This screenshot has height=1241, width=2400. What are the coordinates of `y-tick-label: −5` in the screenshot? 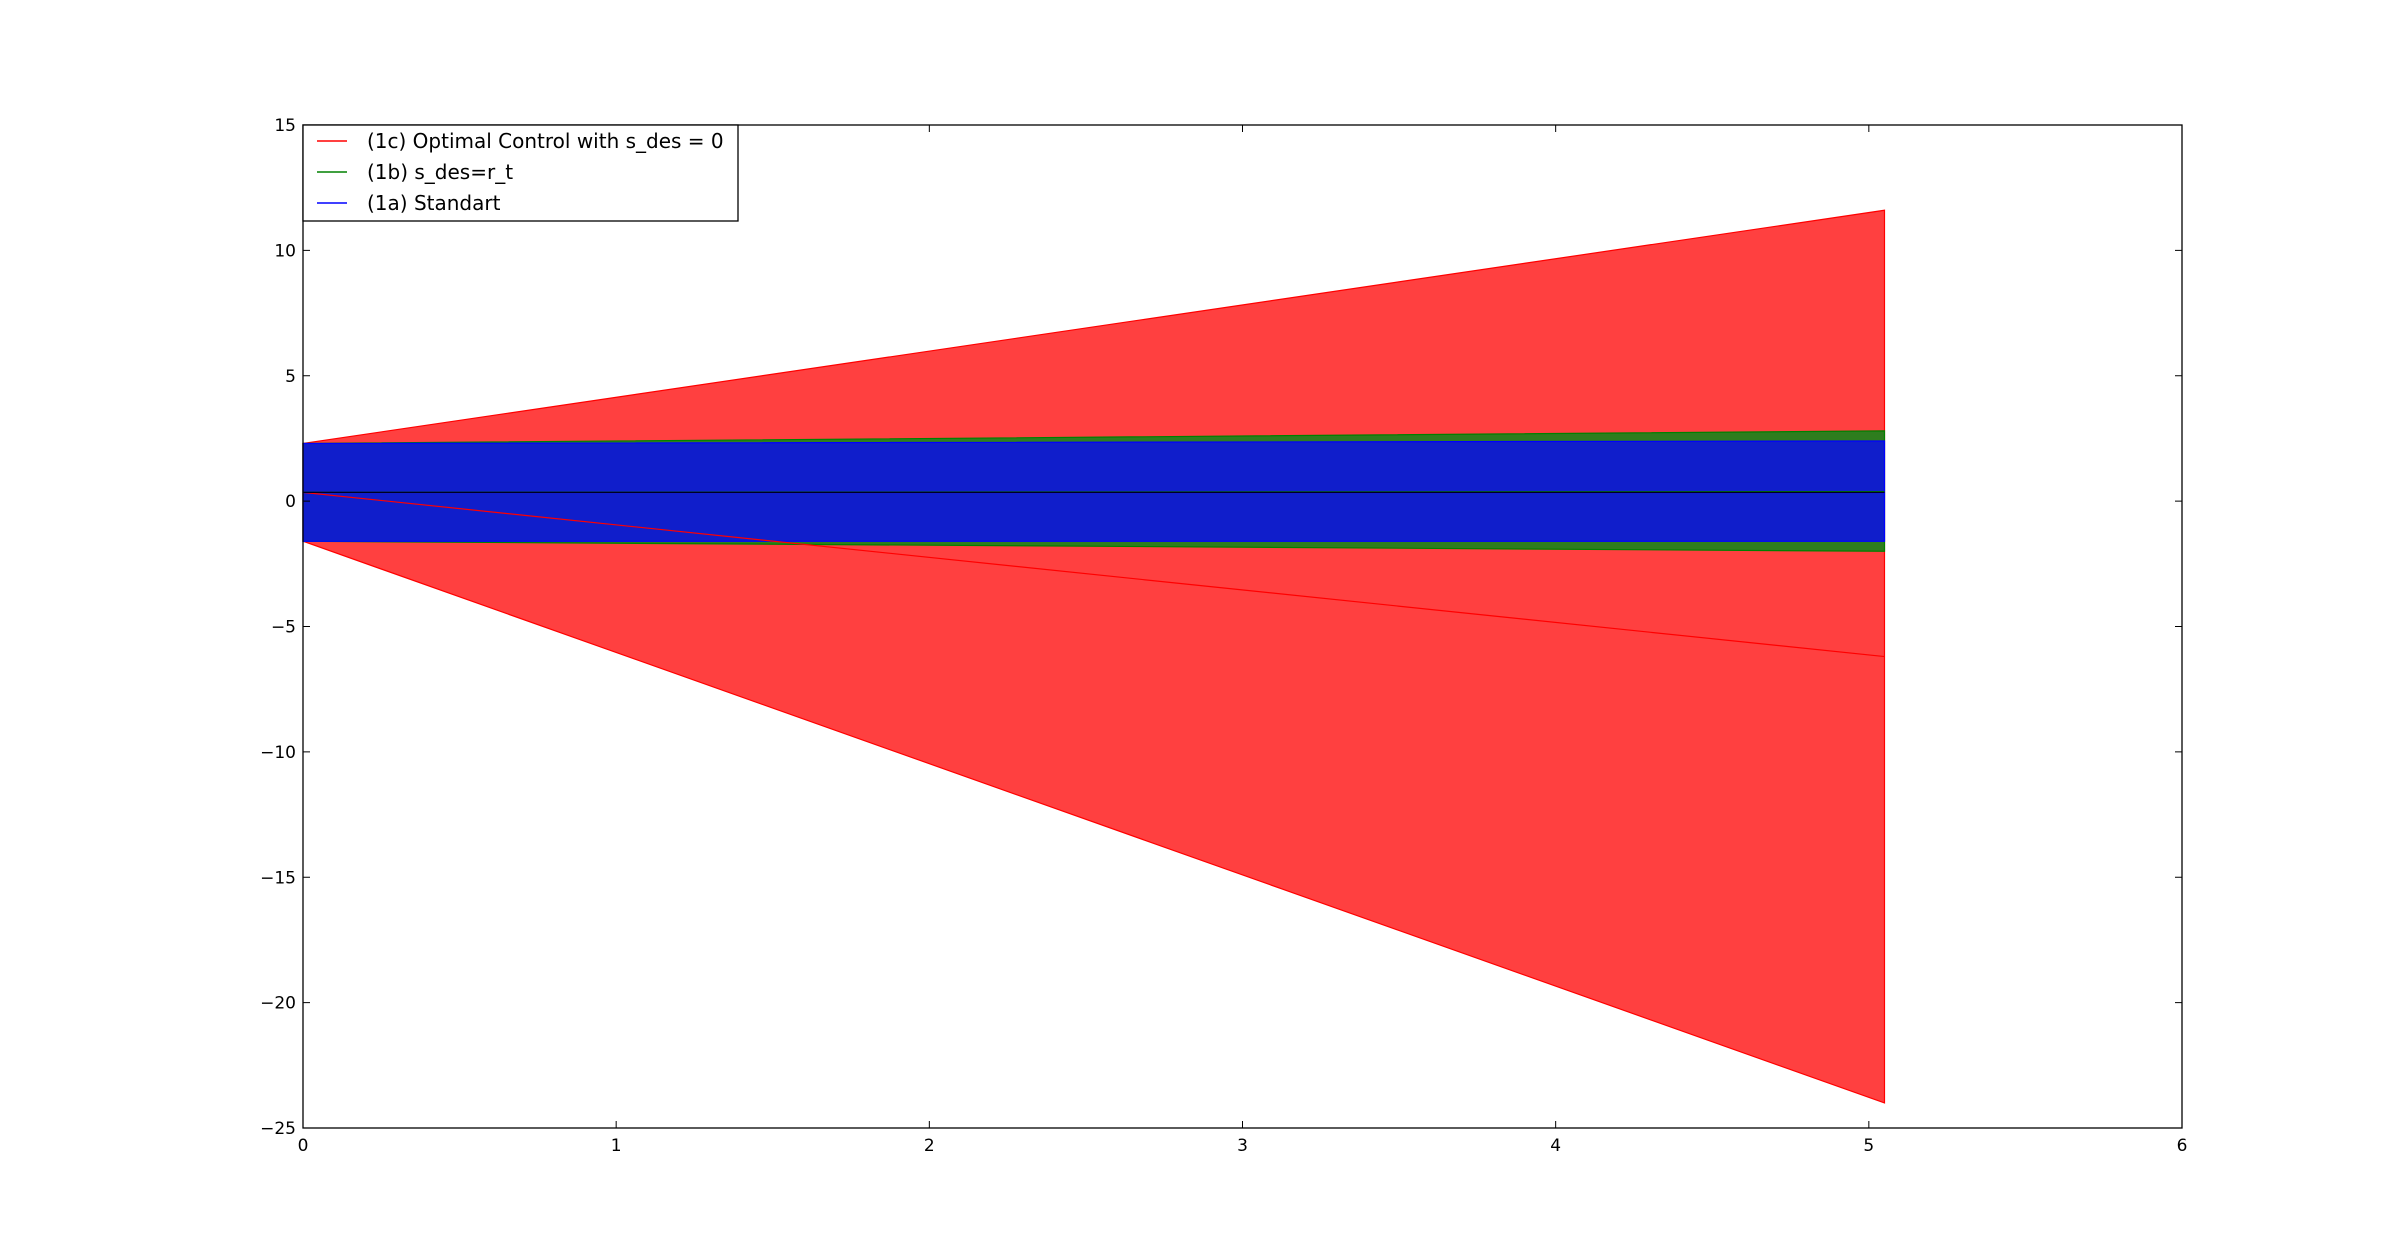 It's located at (283, 628).